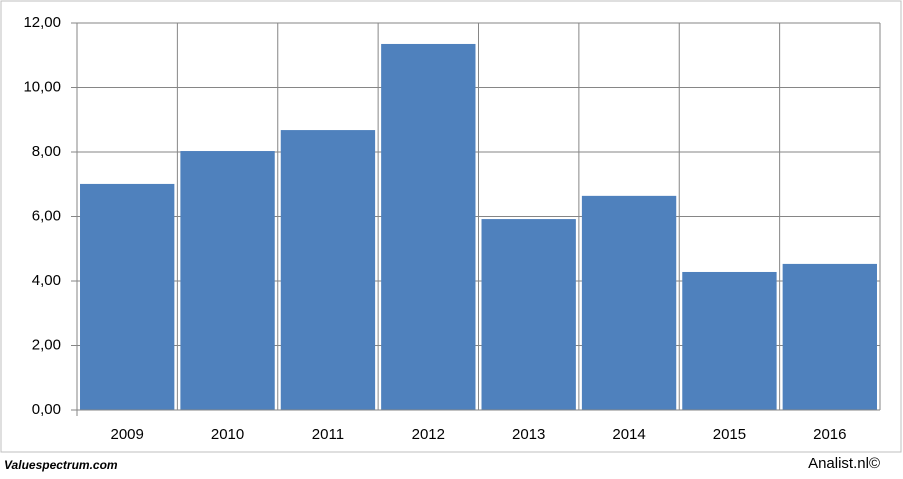  What do you see at coordinates (46, 215) in the screenshot?
I see `y-tick-label: 6,00` at bounding box center [46, 215].